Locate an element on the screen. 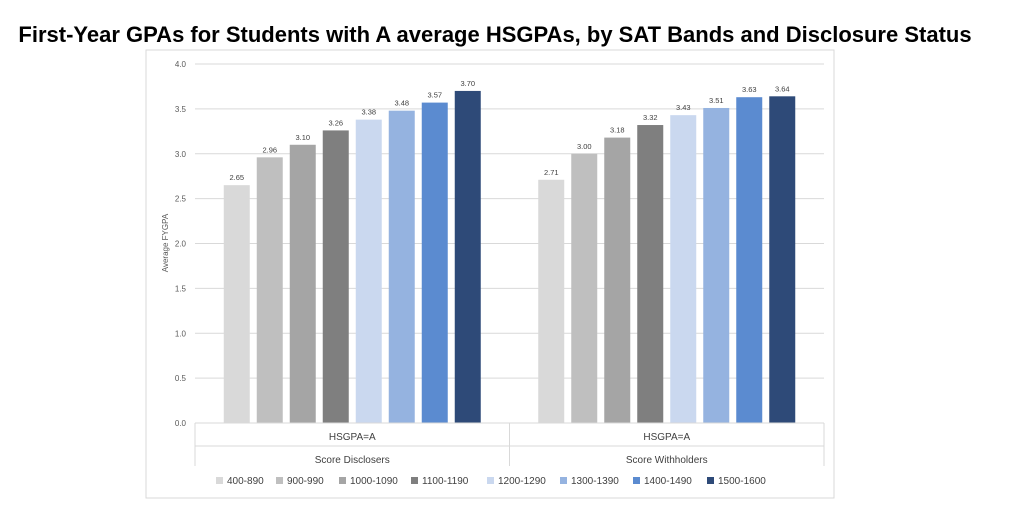 This screenshot has width=1020, height=507. data-label: 3.00 is located at coordinates (584, 146).